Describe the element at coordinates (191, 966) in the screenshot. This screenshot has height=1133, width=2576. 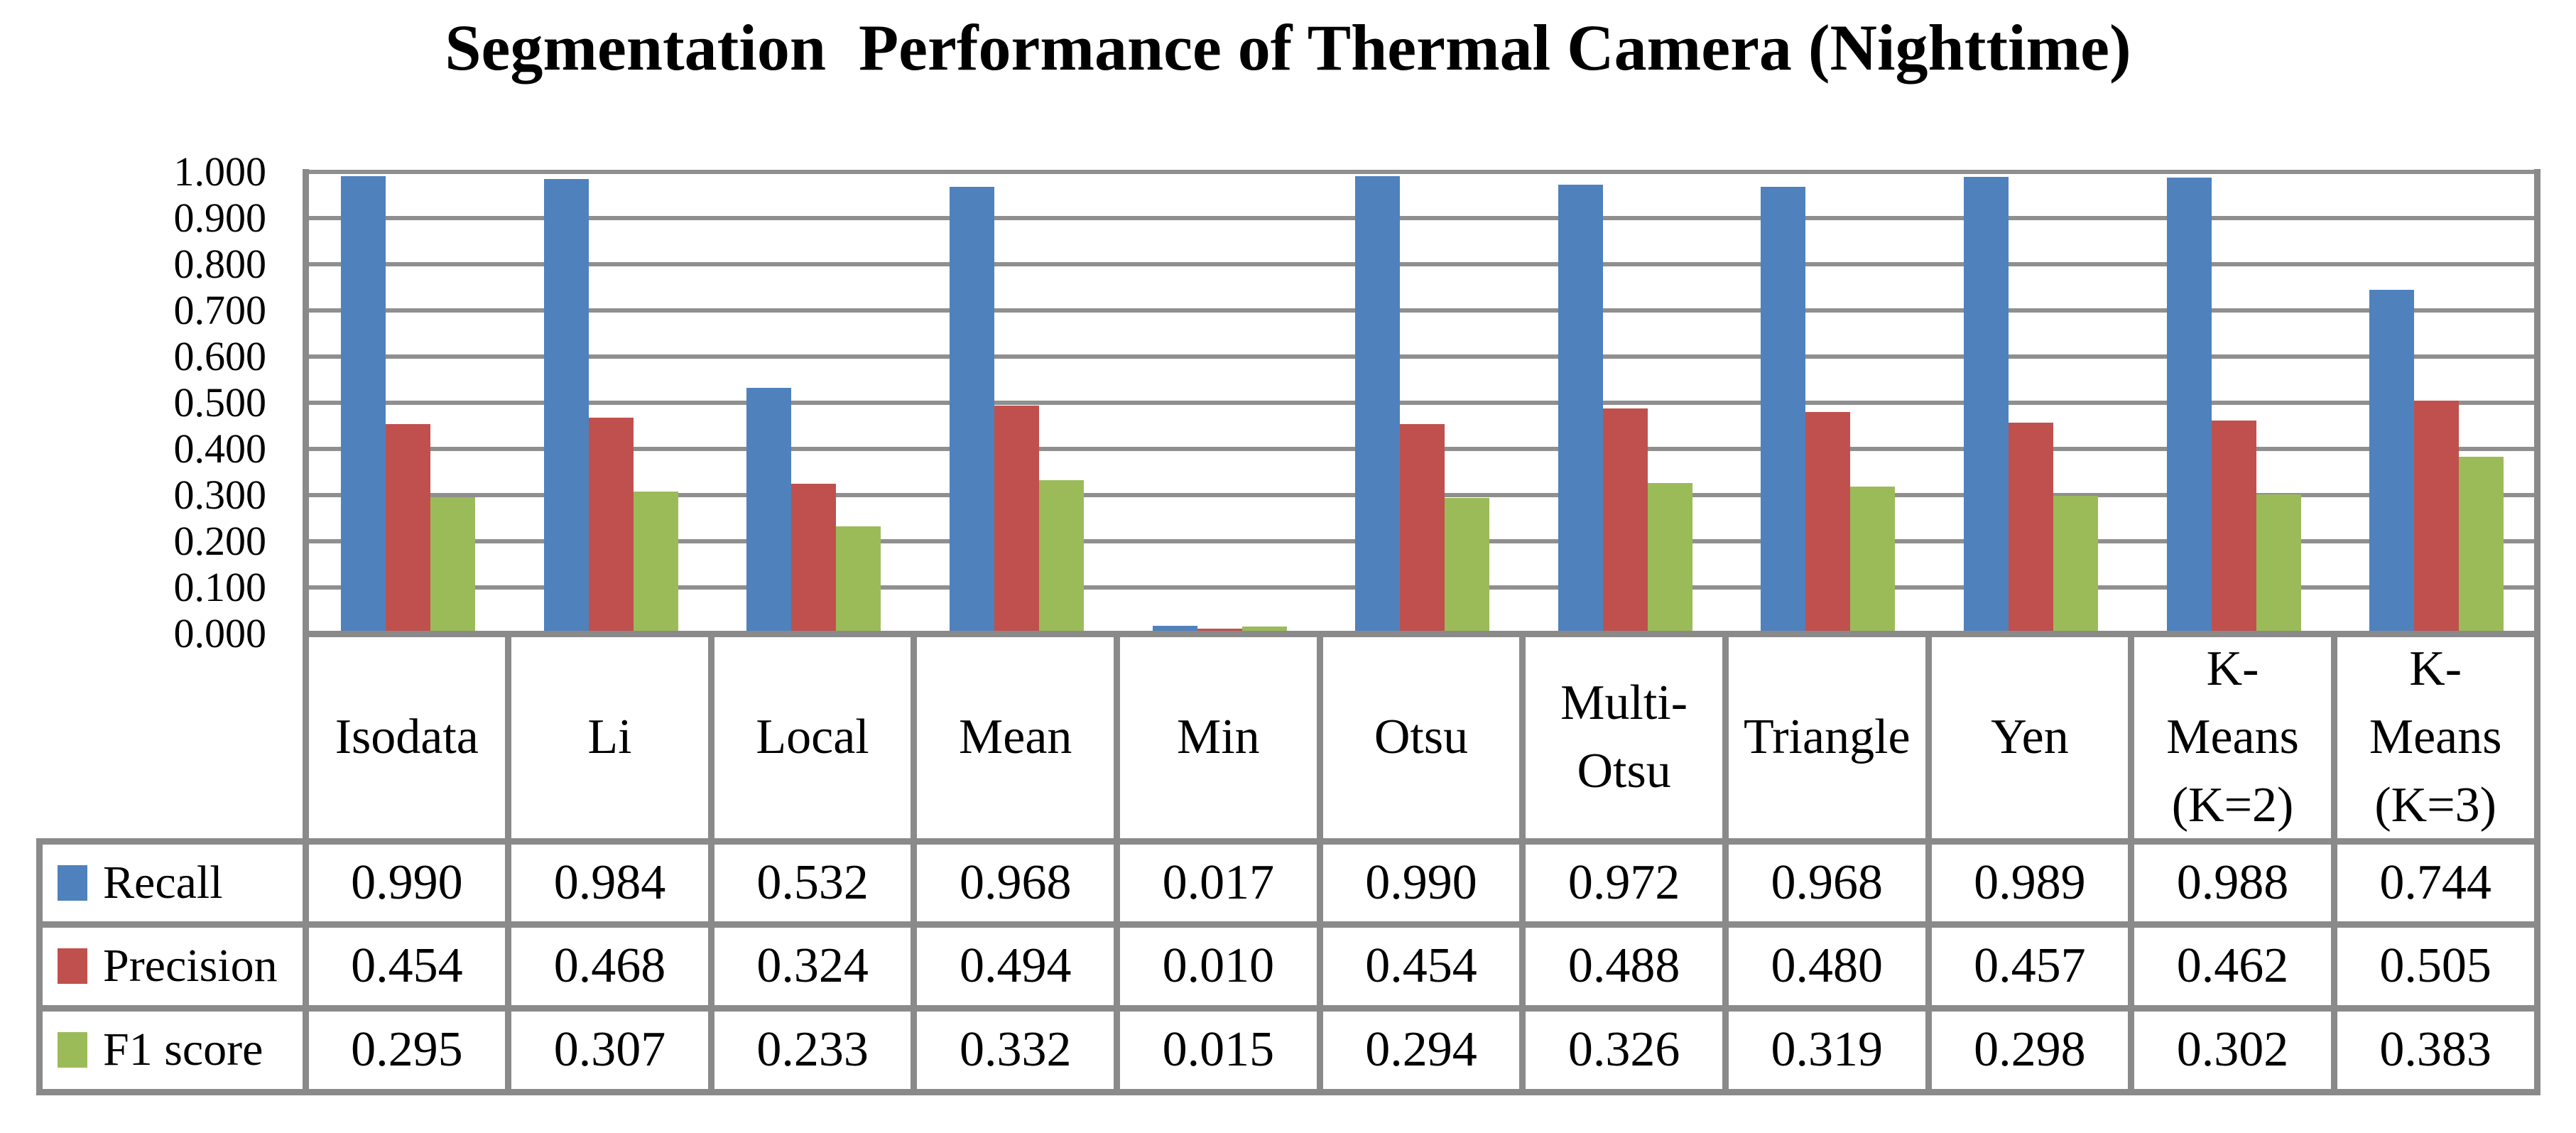
I see `legend-label-precision: Precision` at that location.